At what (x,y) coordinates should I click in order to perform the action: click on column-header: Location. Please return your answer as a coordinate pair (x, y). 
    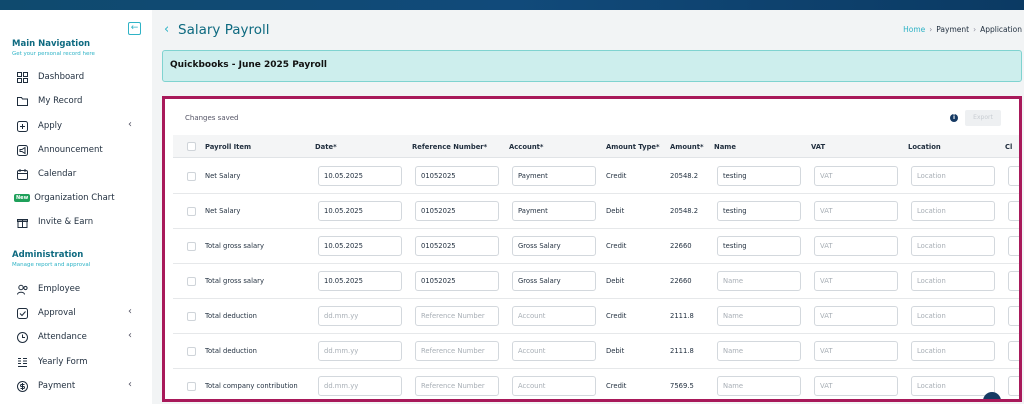
    Looking at the image, I should click on (924, 147).